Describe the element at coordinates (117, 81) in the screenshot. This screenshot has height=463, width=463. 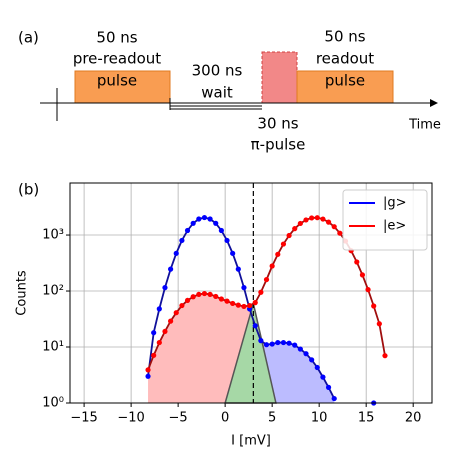
I see `pulse-label: pulse` at that location.